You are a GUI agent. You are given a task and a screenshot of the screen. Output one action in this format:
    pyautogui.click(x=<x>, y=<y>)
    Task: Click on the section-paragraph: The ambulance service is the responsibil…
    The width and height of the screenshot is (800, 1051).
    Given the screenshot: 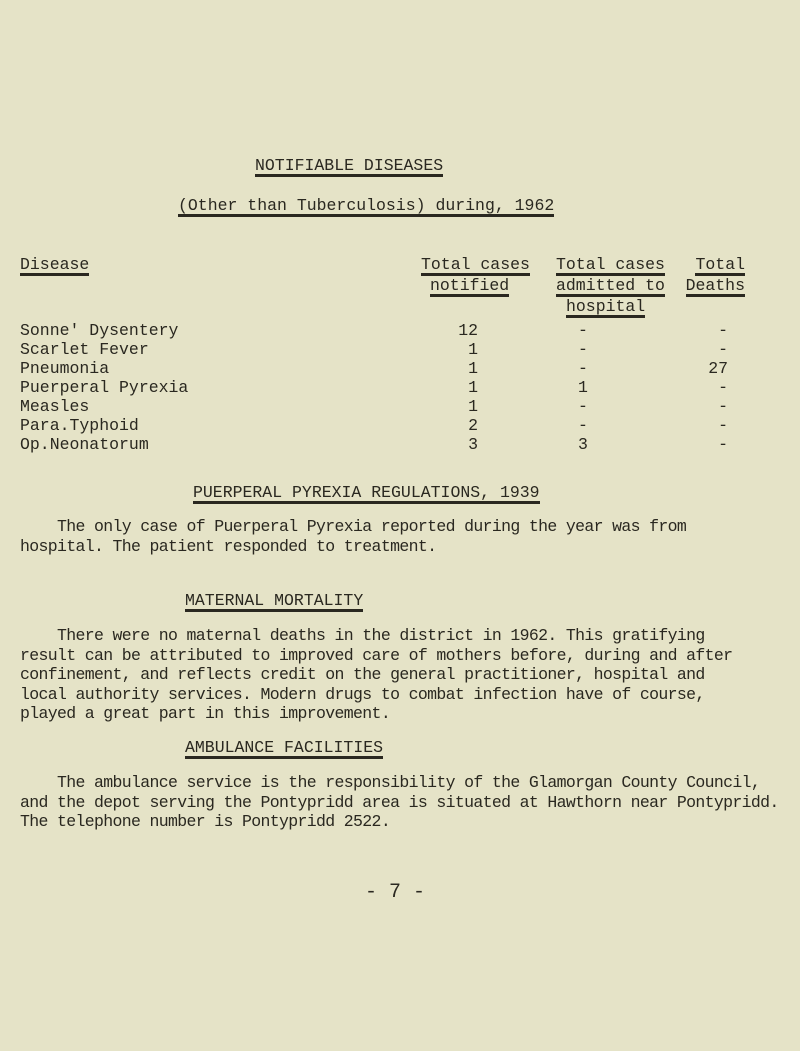 What is the action you would take?
    pyautogui.click(x=407, y=802)
    